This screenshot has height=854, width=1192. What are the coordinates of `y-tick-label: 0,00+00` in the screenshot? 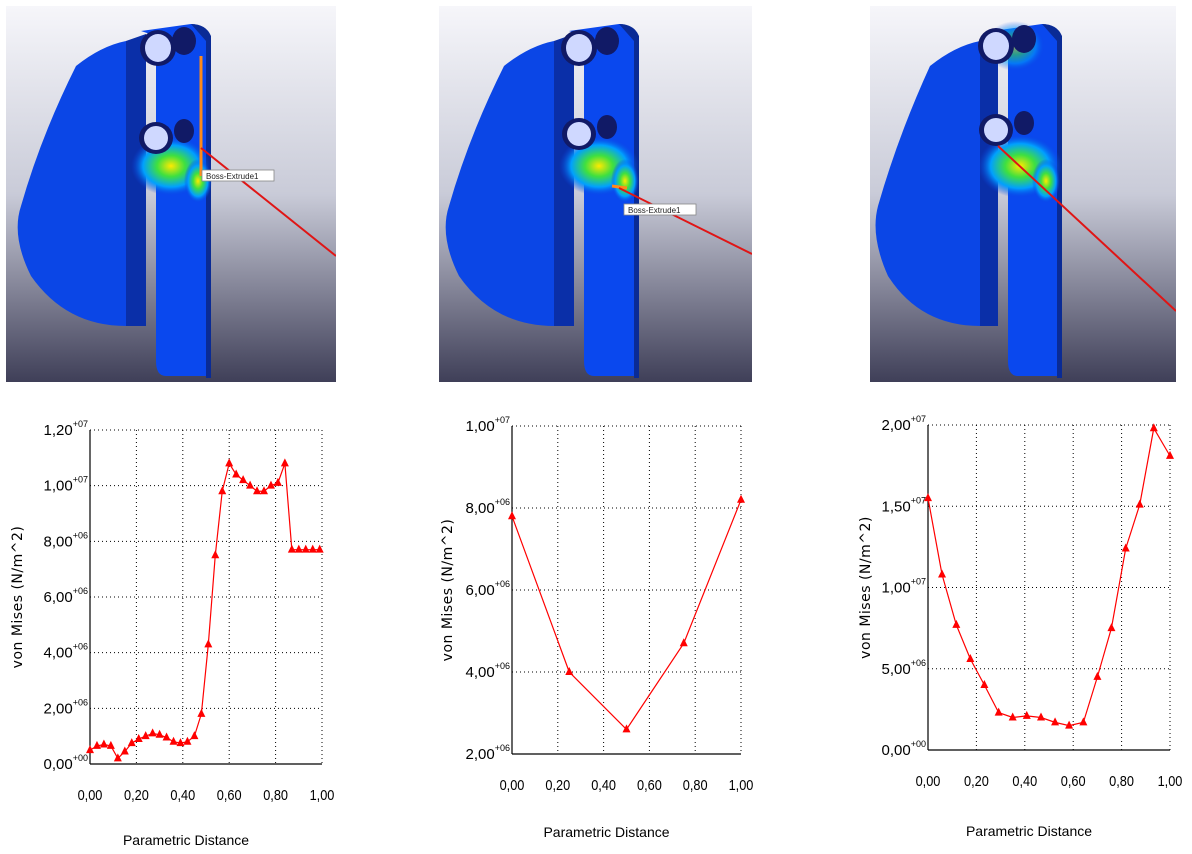 It's located at (904, 749).